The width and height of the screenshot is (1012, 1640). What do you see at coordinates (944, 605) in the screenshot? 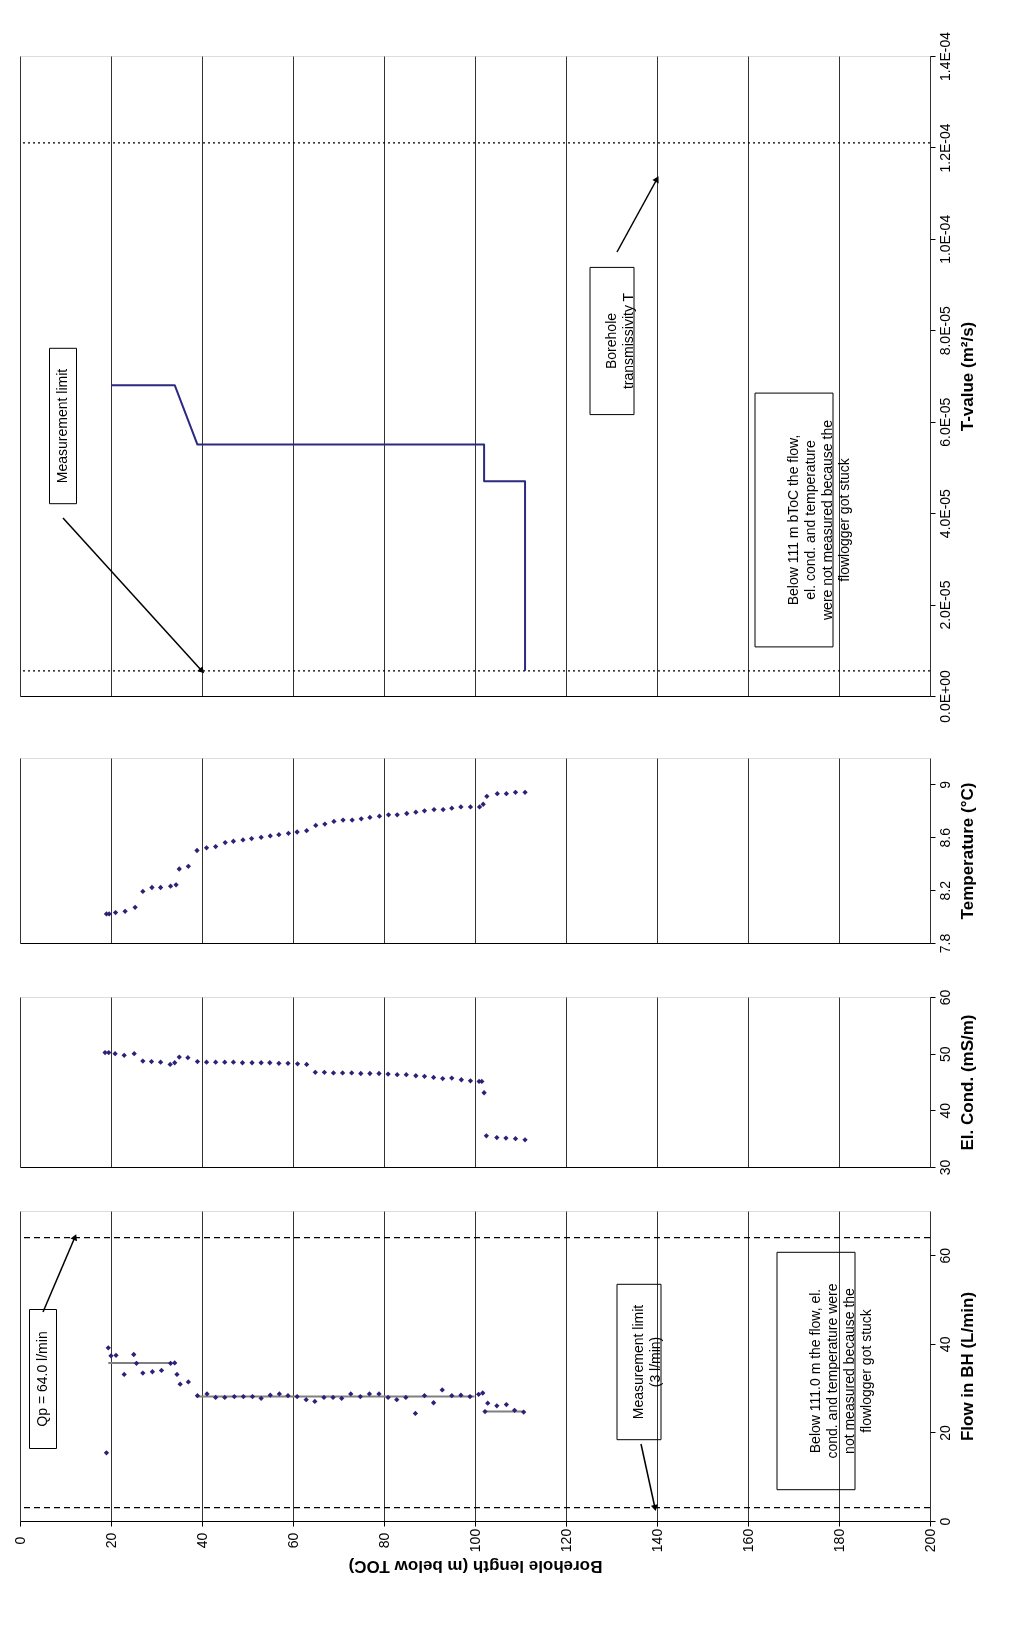
I see `y-tick-label: 2.0E-05` at bounding box center [944, 605].